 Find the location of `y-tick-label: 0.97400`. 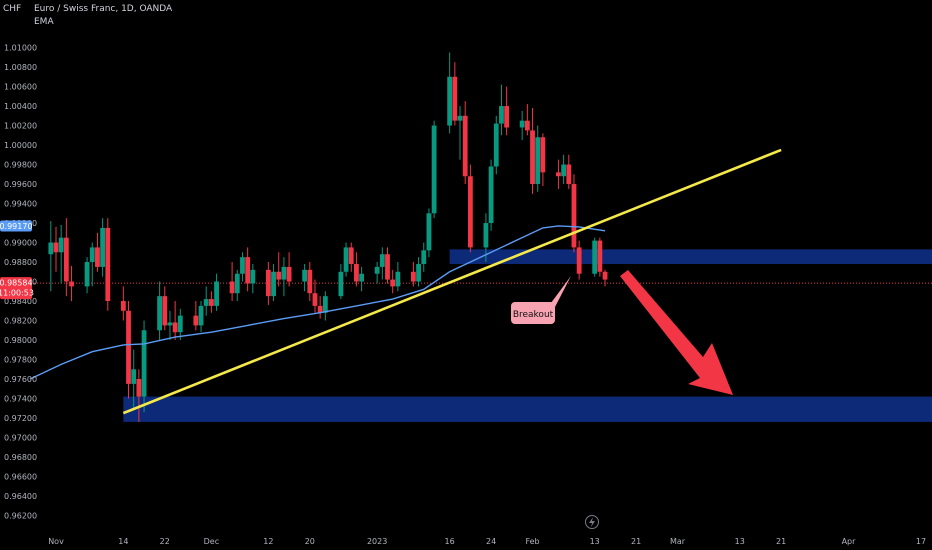

y-tick-label: 0.97400 is located at coordinates (20, 399).